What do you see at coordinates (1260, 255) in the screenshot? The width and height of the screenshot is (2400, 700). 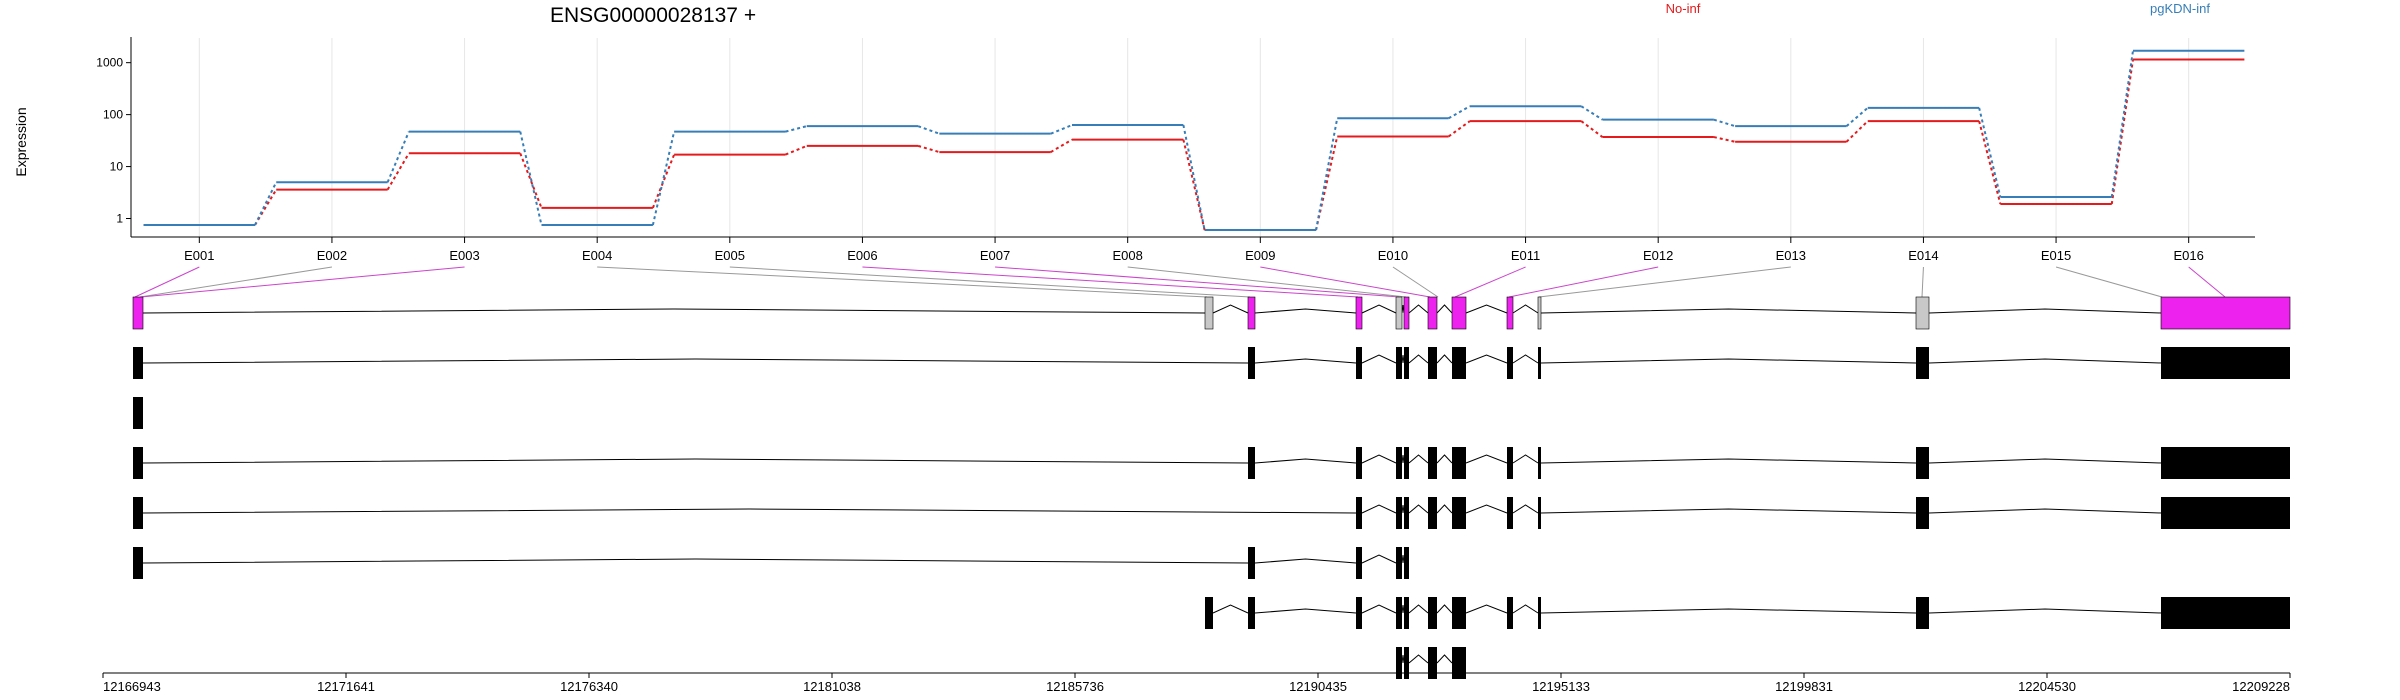 I see `exon-label-e009: E009` at bounding box center [1260, 255].